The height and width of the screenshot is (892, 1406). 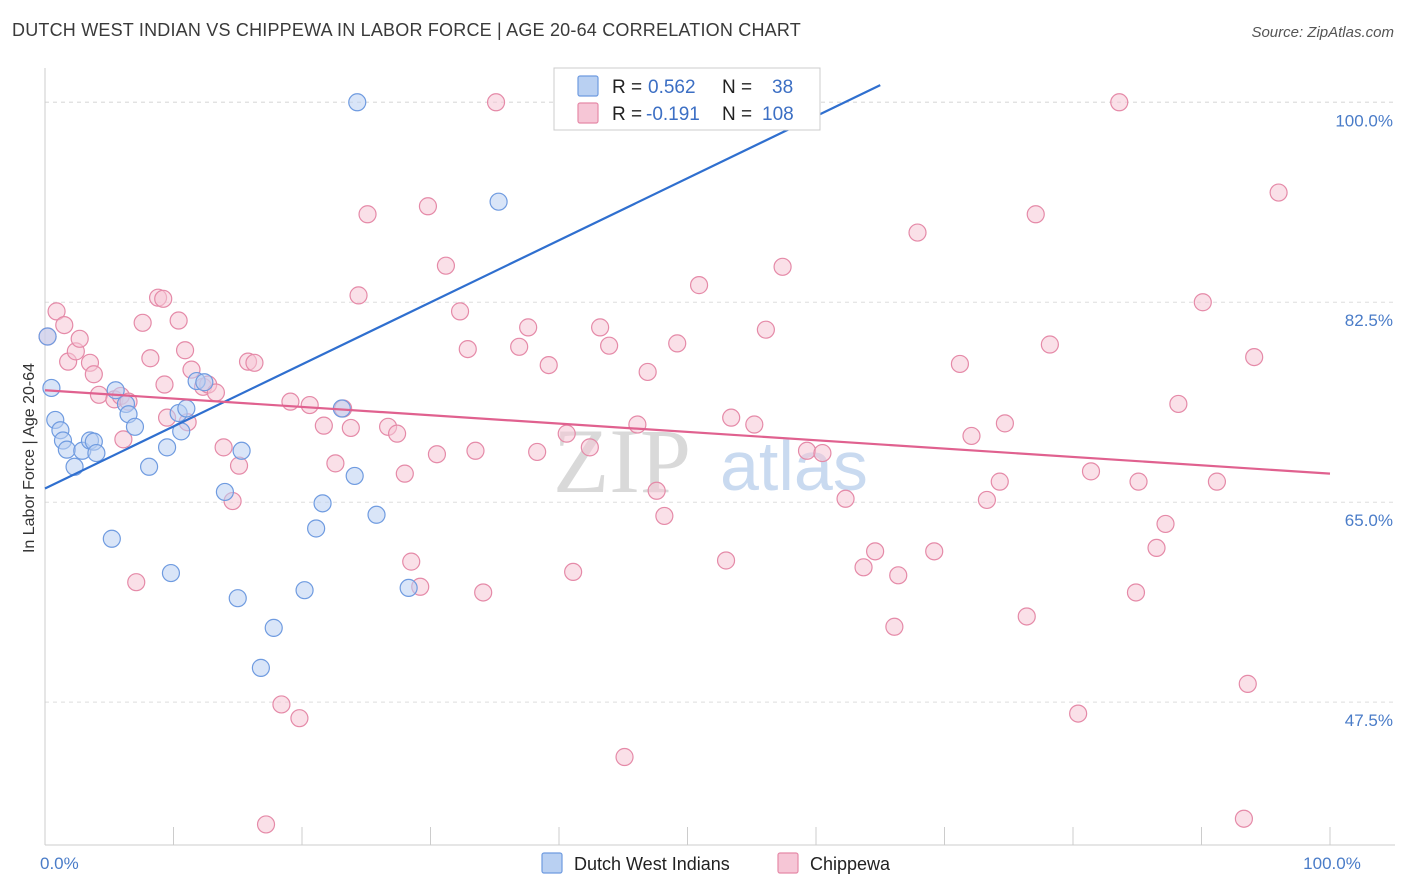 What do you see at coordinates (782, 87) in the screenshot?
I see `legend-n-value-1: 38` at bounding box center [782, 87].